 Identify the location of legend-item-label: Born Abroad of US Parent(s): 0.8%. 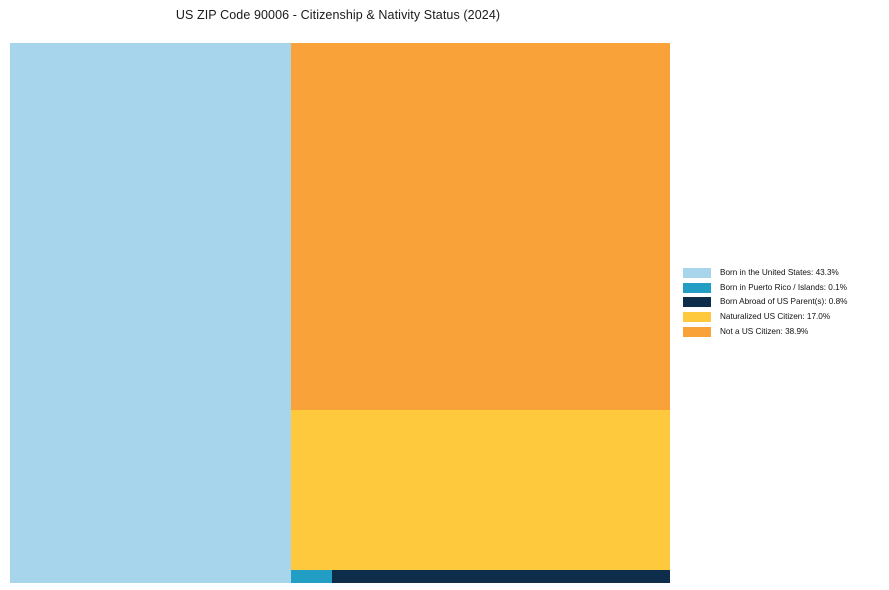
(784, 302).